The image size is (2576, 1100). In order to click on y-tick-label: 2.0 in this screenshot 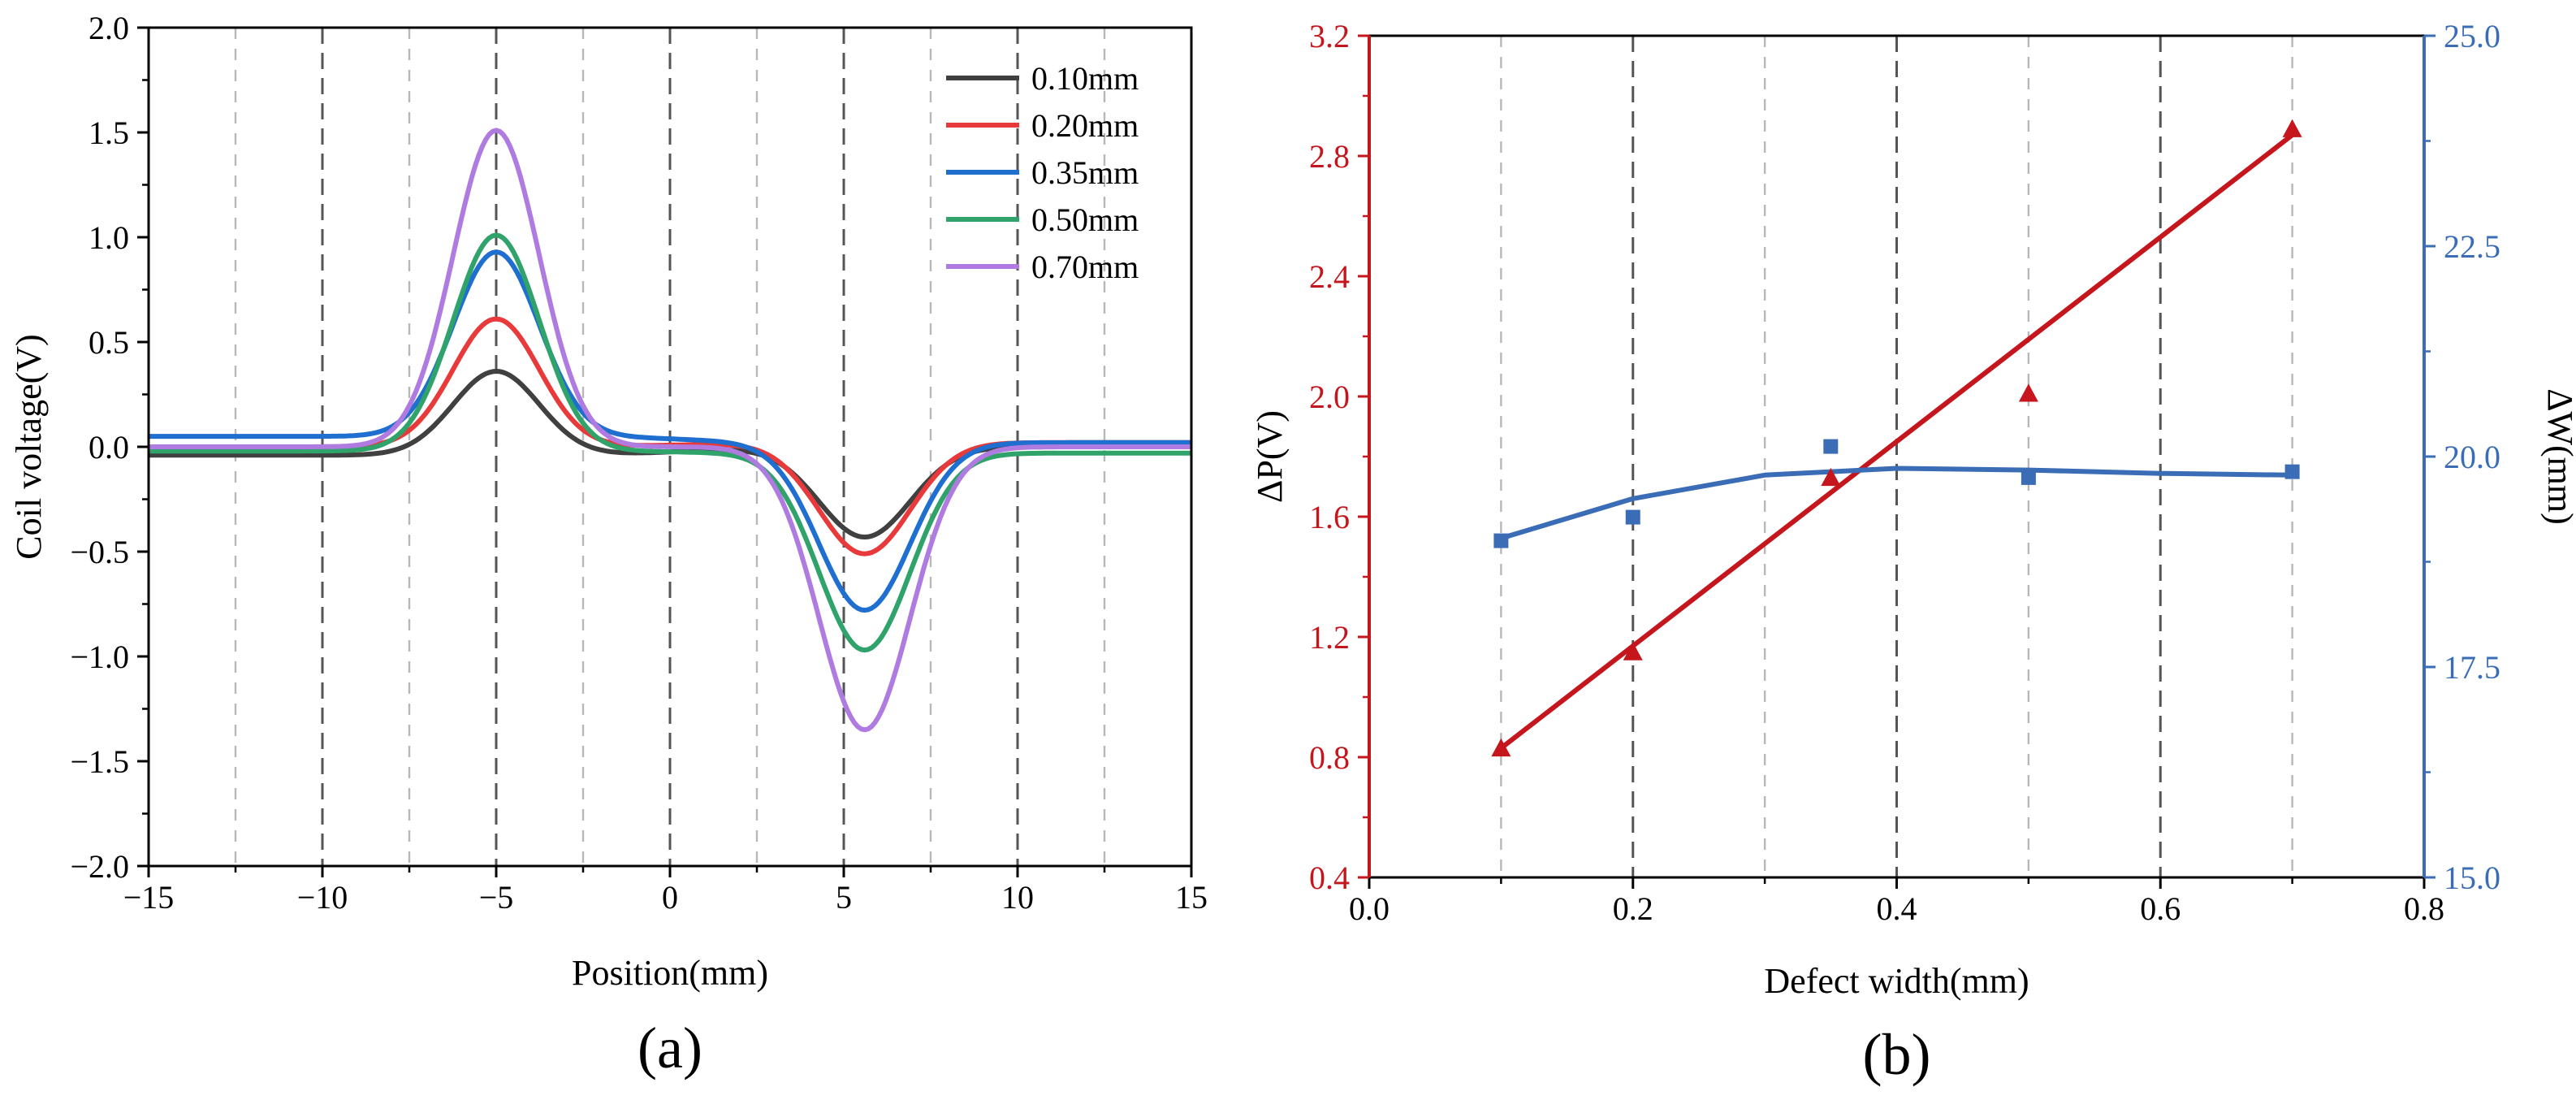, I will do `click(109, 28)`.